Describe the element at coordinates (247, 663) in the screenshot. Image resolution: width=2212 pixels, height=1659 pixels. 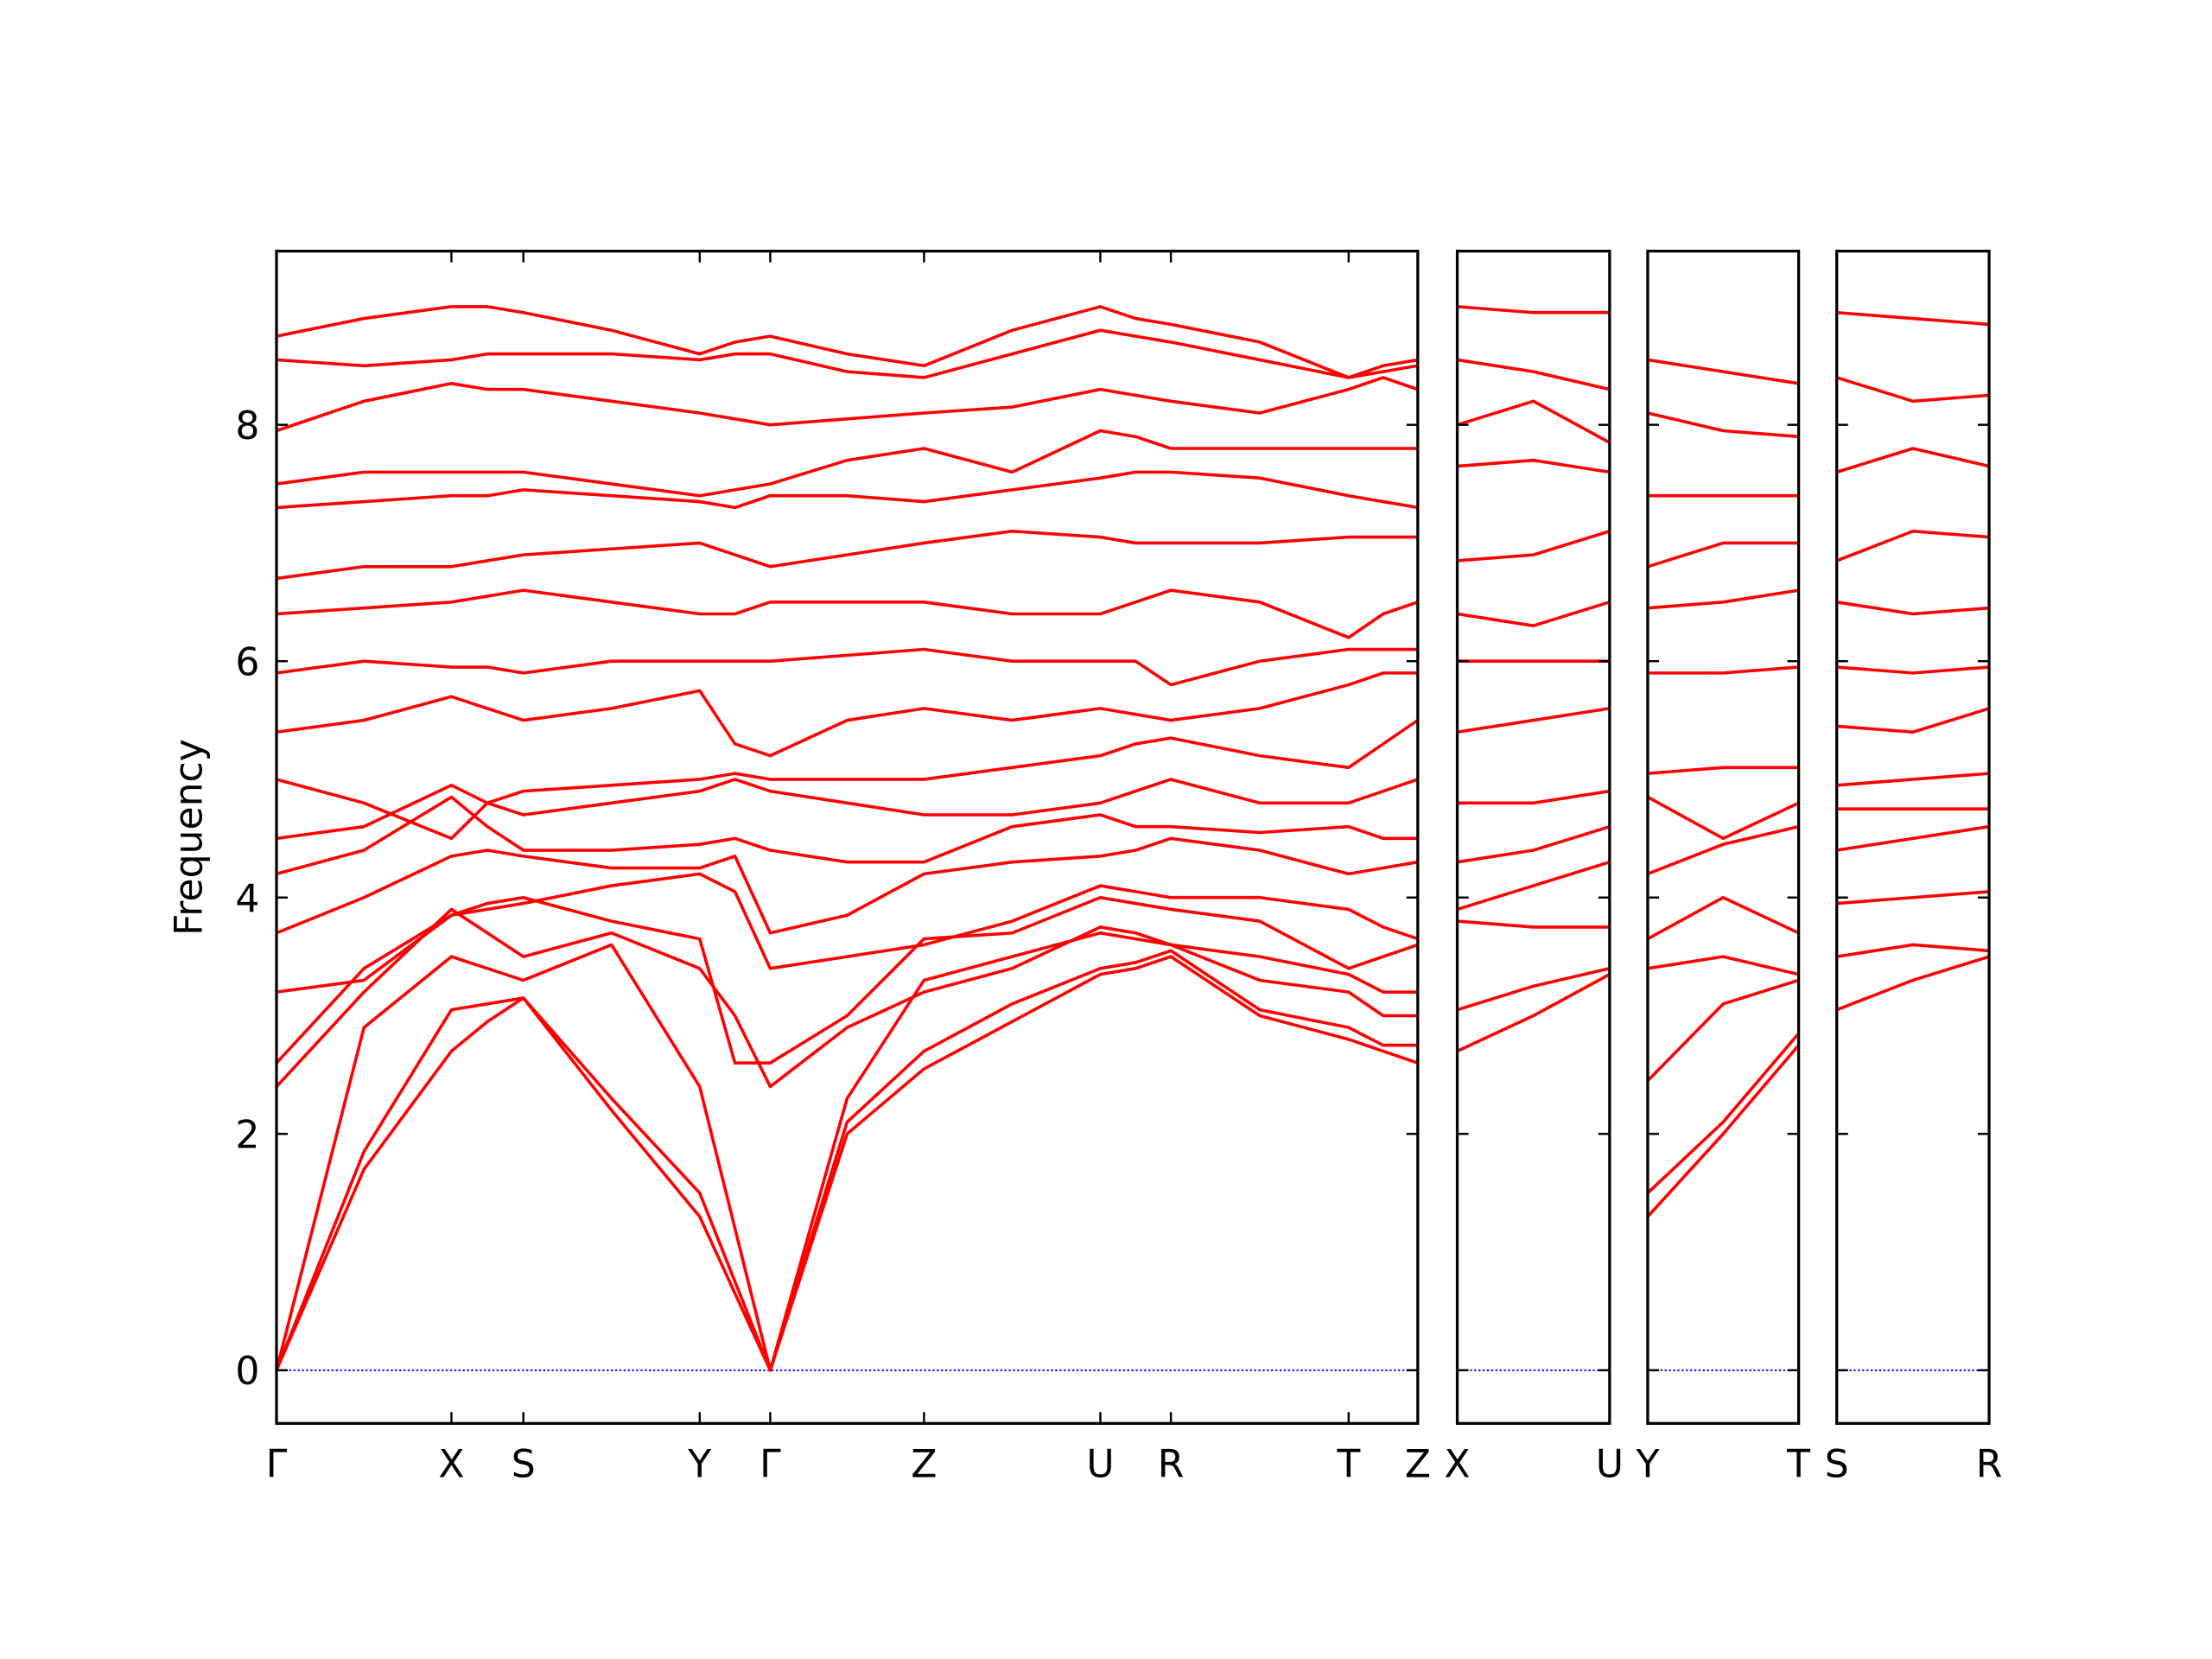
I see `y-tick-label: 6` at that location.